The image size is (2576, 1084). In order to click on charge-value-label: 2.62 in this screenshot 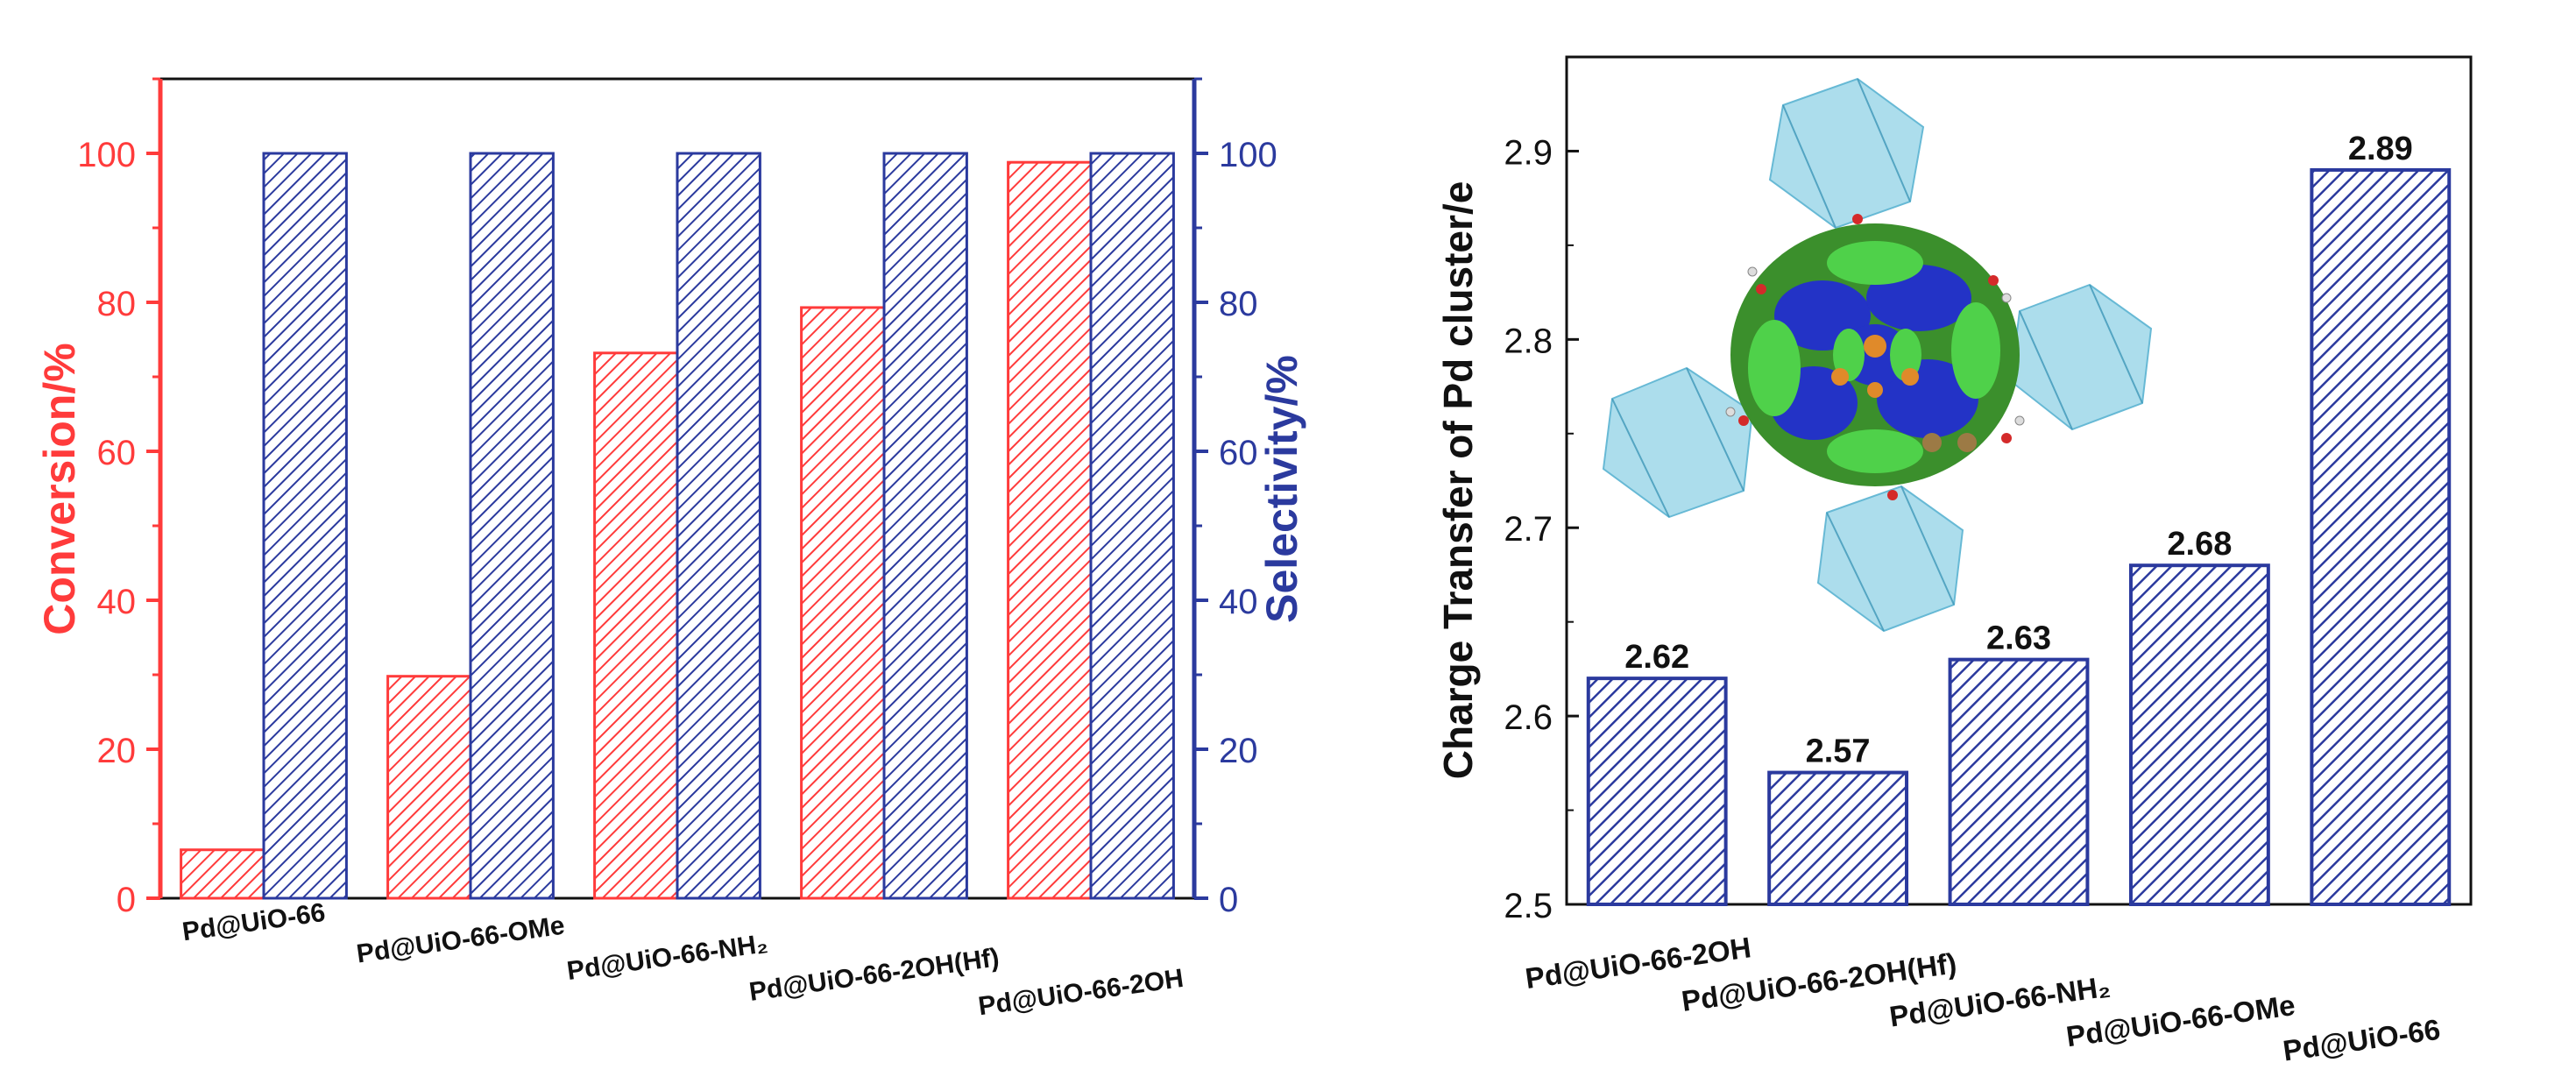, I will do `click(1656, 657)`.